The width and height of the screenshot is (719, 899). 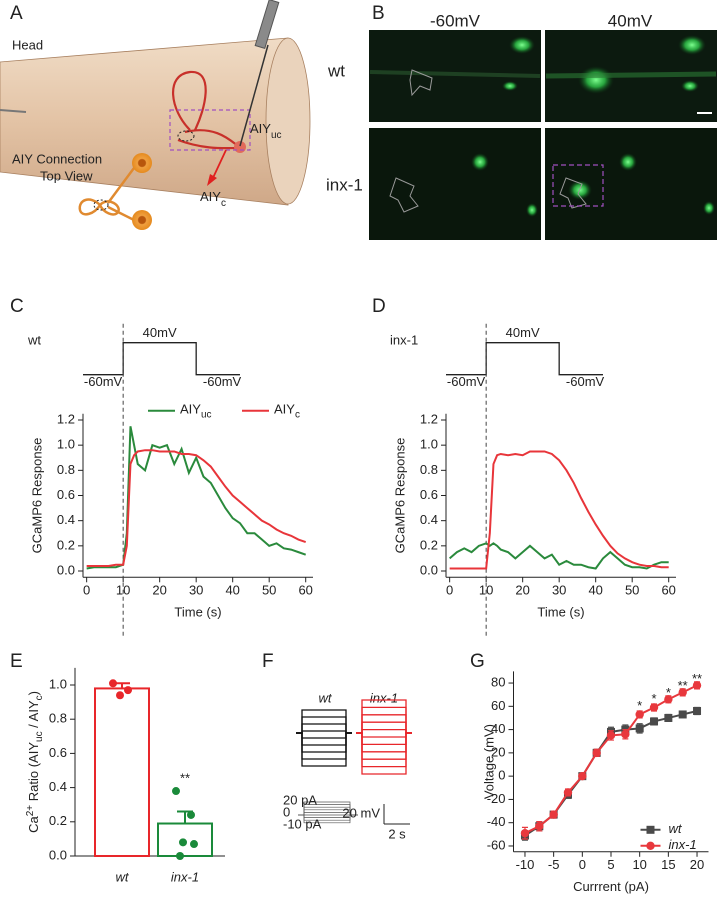 What do you see at coordinates (397, 833) in the screenshot?
I see `scale-label: 2 s` at bounding box center [397, 833].